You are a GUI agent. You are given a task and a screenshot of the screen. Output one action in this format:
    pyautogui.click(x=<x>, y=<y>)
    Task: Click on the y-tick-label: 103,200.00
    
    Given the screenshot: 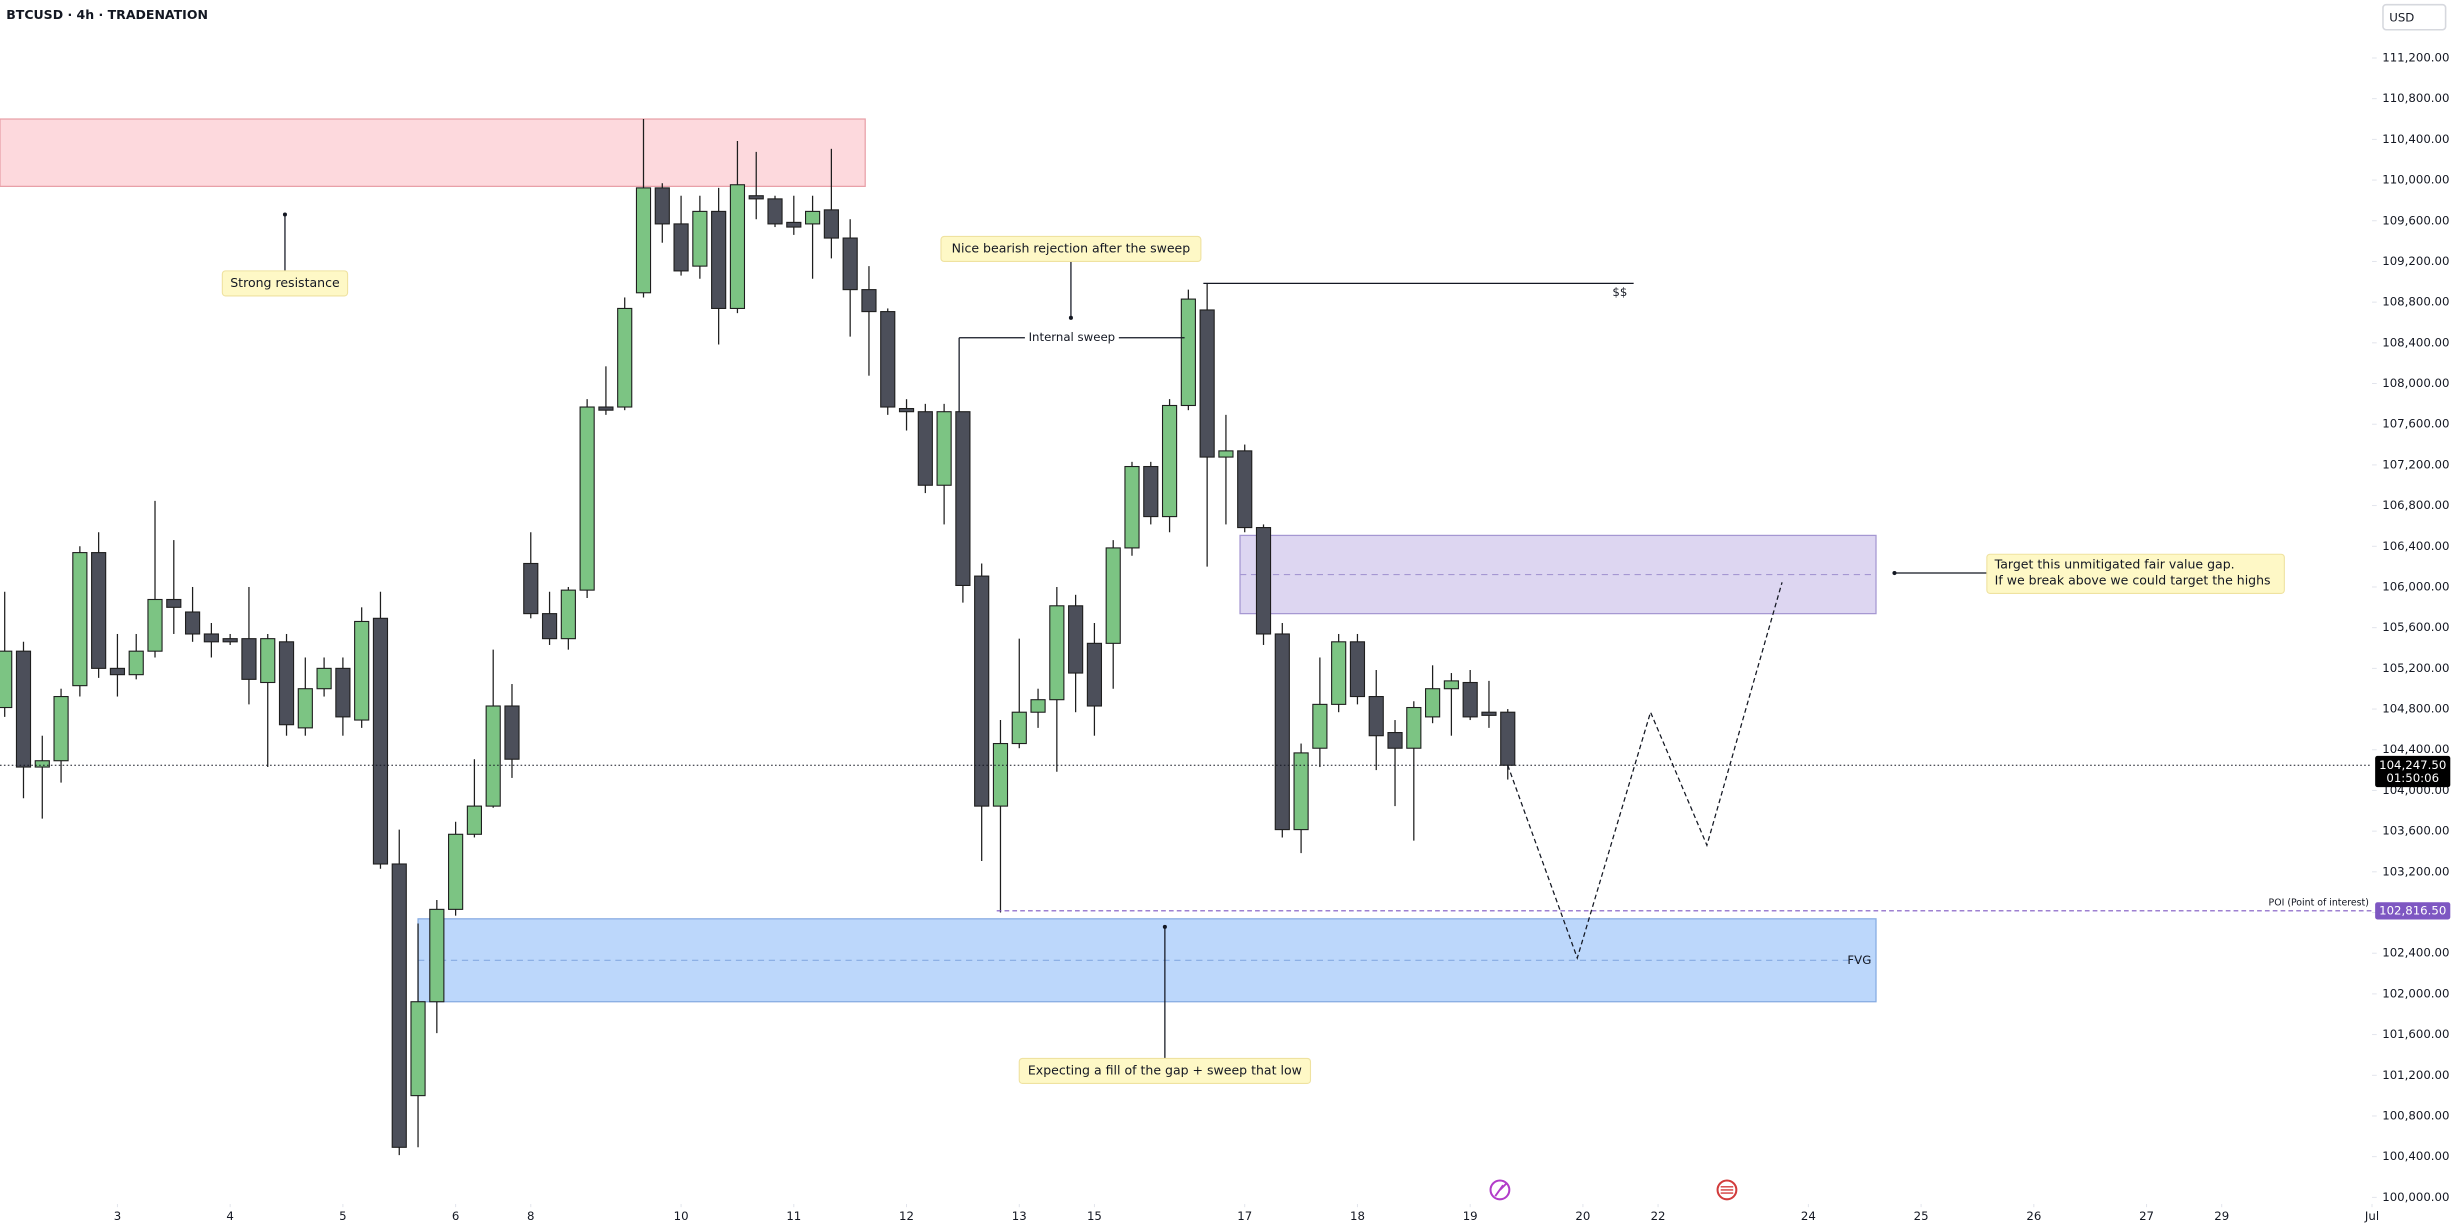 What is the action you would take?
    pyautogui.click(x=2415, y=871)
    